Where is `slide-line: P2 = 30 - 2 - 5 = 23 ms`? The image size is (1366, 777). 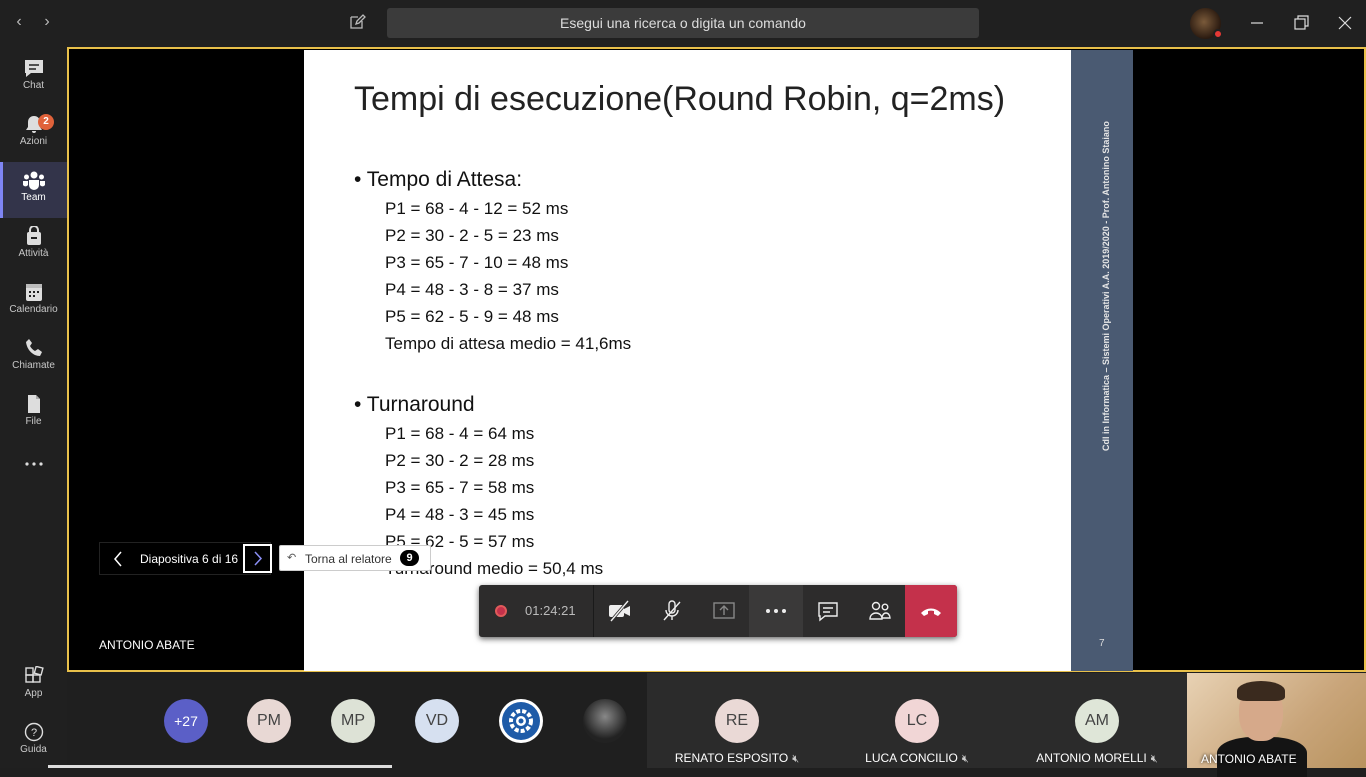
slide-line: P2 = 30 - 2 - 5 = 23 ms is located at coordinates (472, 235).